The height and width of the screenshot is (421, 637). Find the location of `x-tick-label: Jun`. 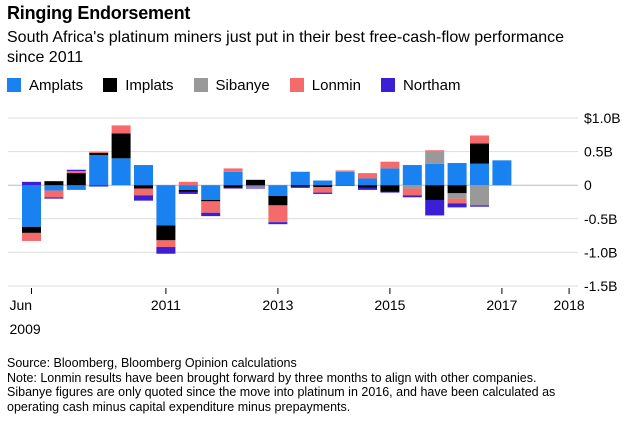

x-tick-label: Jun is located at coordinates (21, 305).